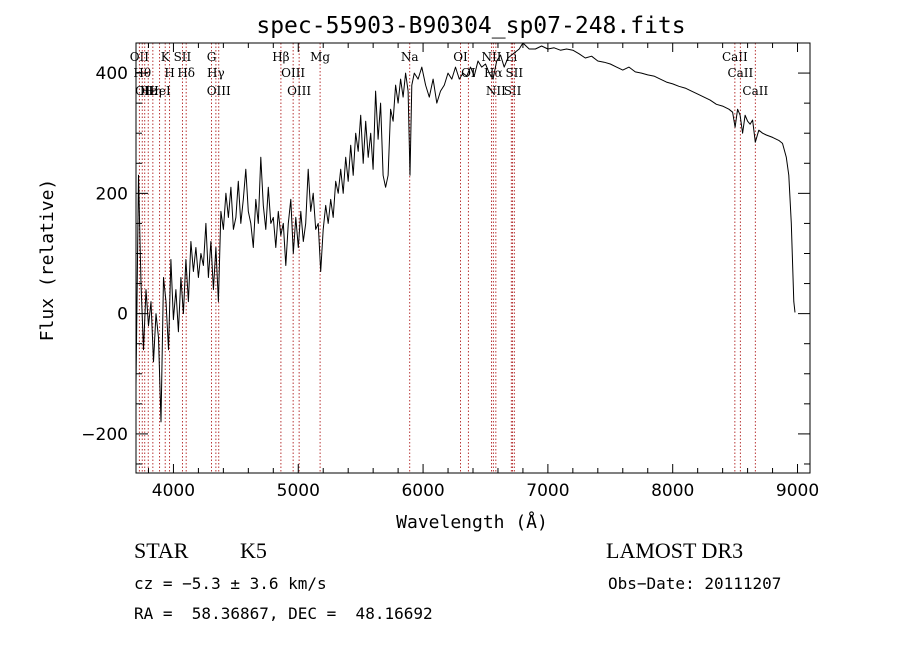  What do you see at coordinates (298, 491) in the screenshot?
I see `x-tick-label: 5000` at bounding box center [298, 491].